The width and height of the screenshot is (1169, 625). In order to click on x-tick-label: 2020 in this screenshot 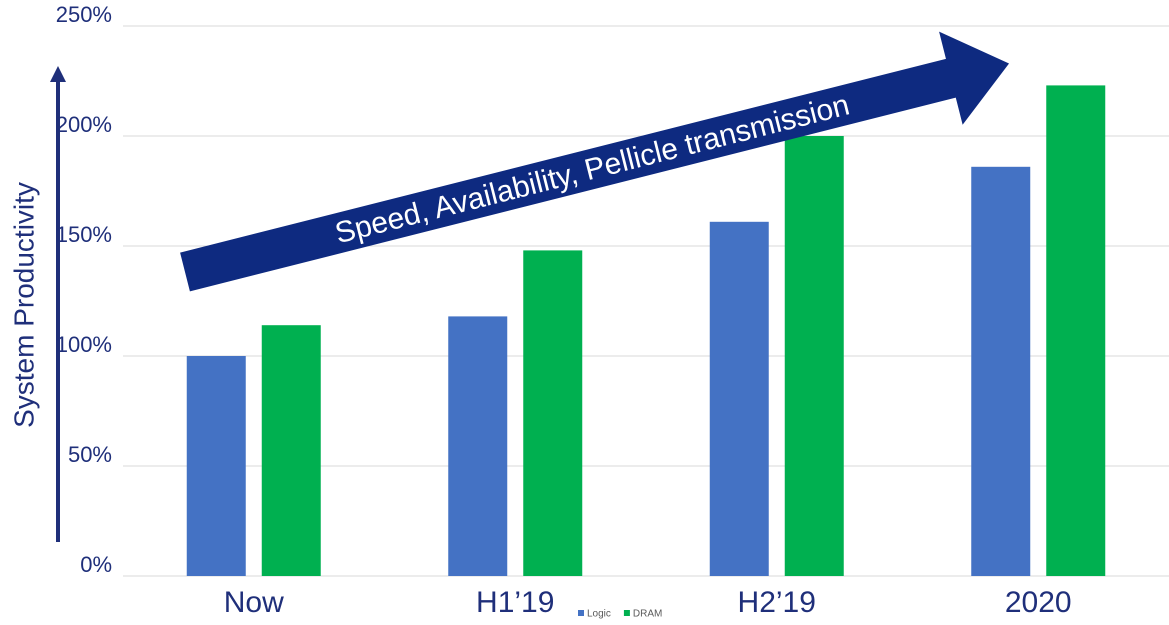, I will do `click(1038, 602)`.